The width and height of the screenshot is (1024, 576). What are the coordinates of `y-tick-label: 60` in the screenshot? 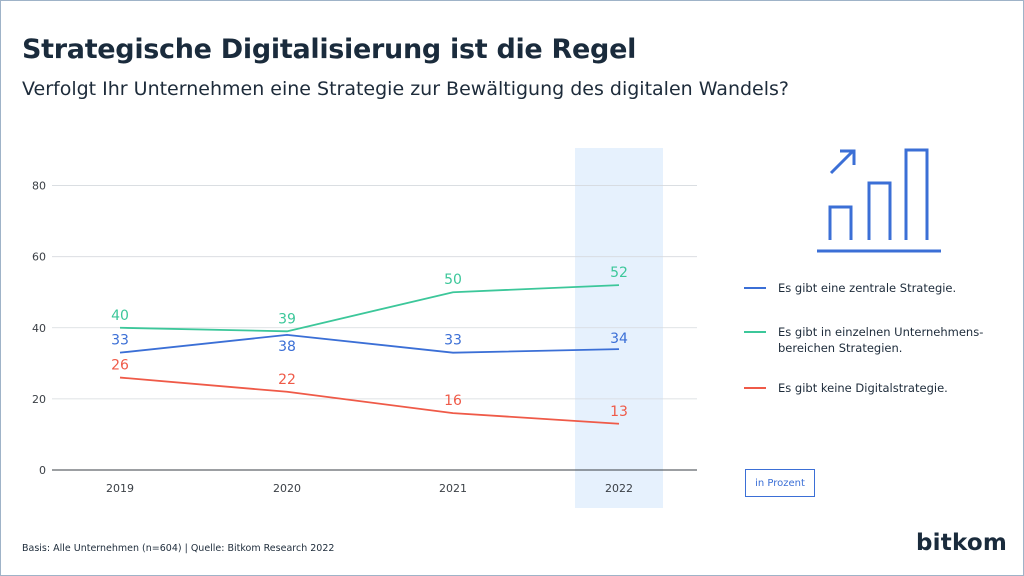 It's located at (39, 257).